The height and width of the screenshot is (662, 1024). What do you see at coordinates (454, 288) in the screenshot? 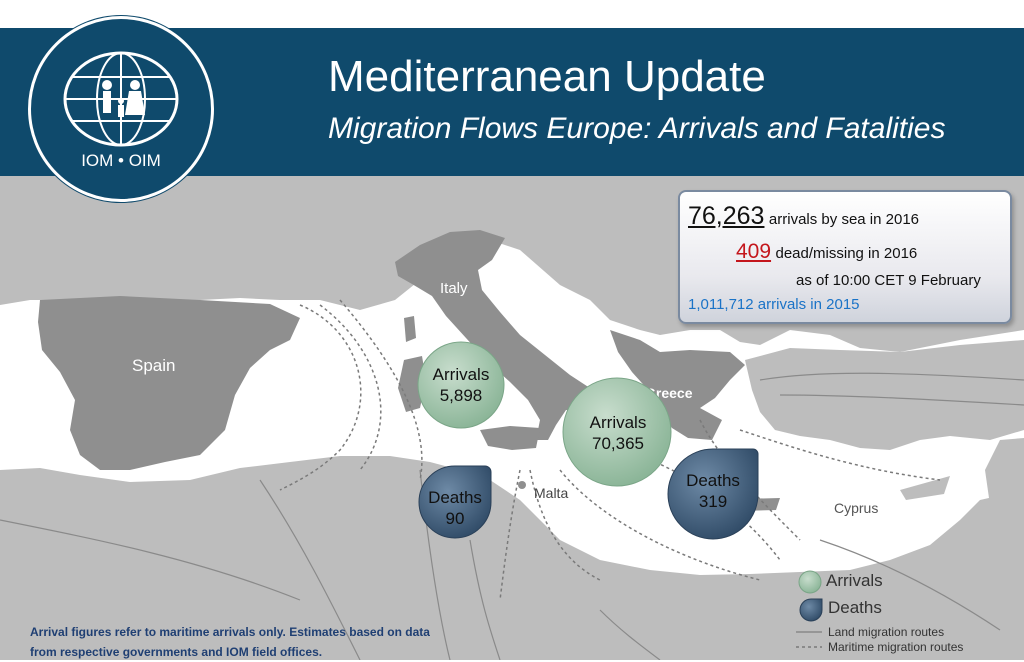
I see `label-italy: Italy` at bounding box center [454, 288].